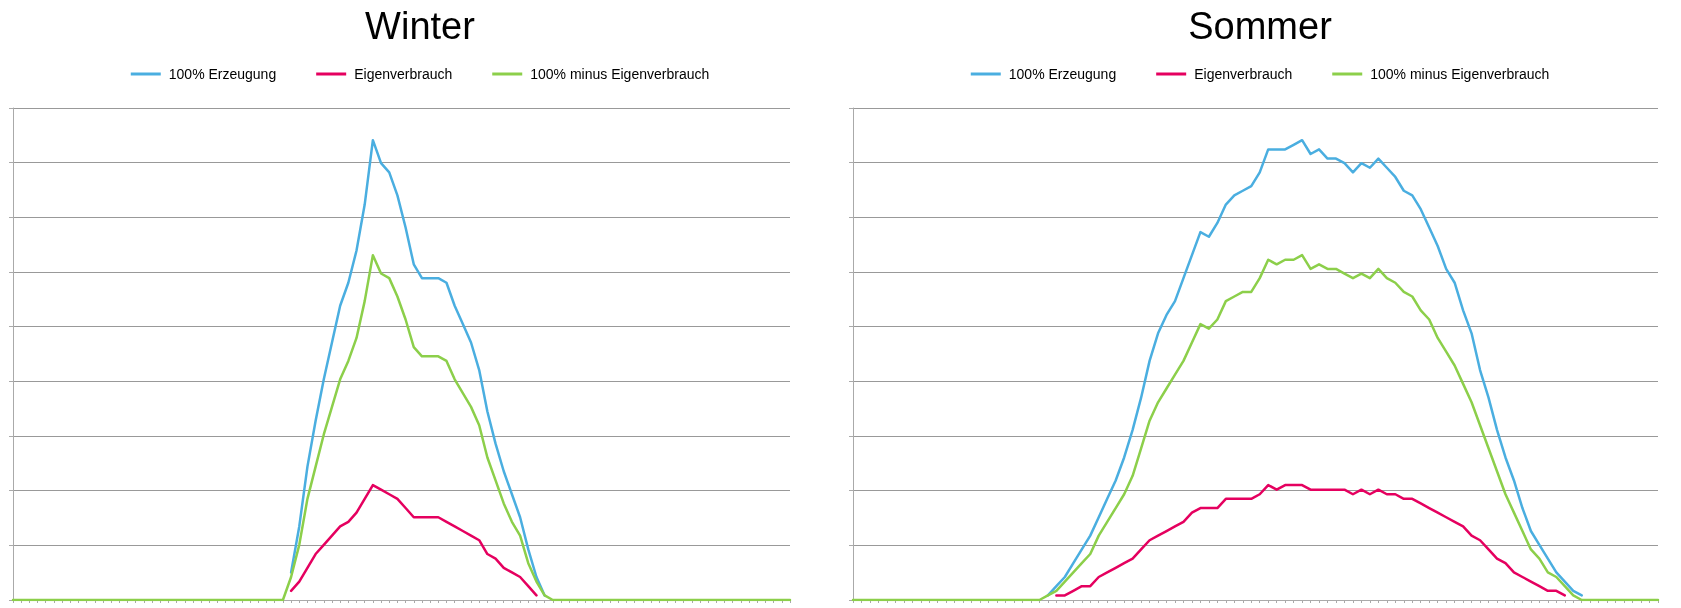  What do you see at coordinates (1260, 26) in the screenshot?
I see `chart-title: Sommer` at bounding box center [1260, 26].